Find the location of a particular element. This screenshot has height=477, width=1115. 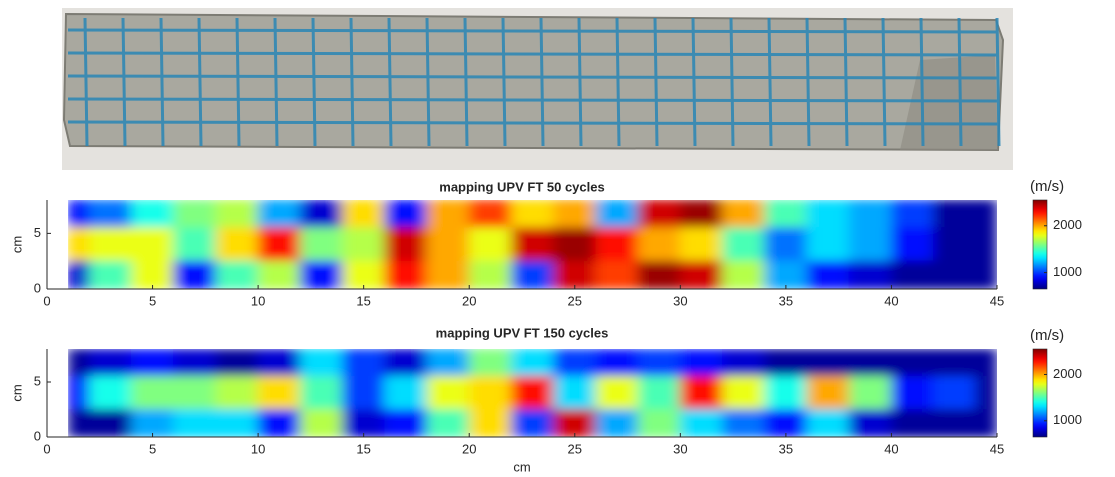

x-tick-label: 20 is located at coordinates (469, 448).